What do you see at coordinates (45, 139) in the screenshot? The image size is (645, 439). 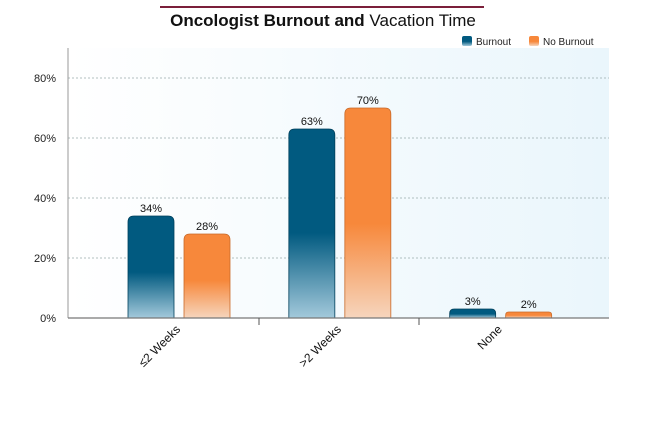 I see `y-tick-label: 60%` at bounding box center [45, 139].